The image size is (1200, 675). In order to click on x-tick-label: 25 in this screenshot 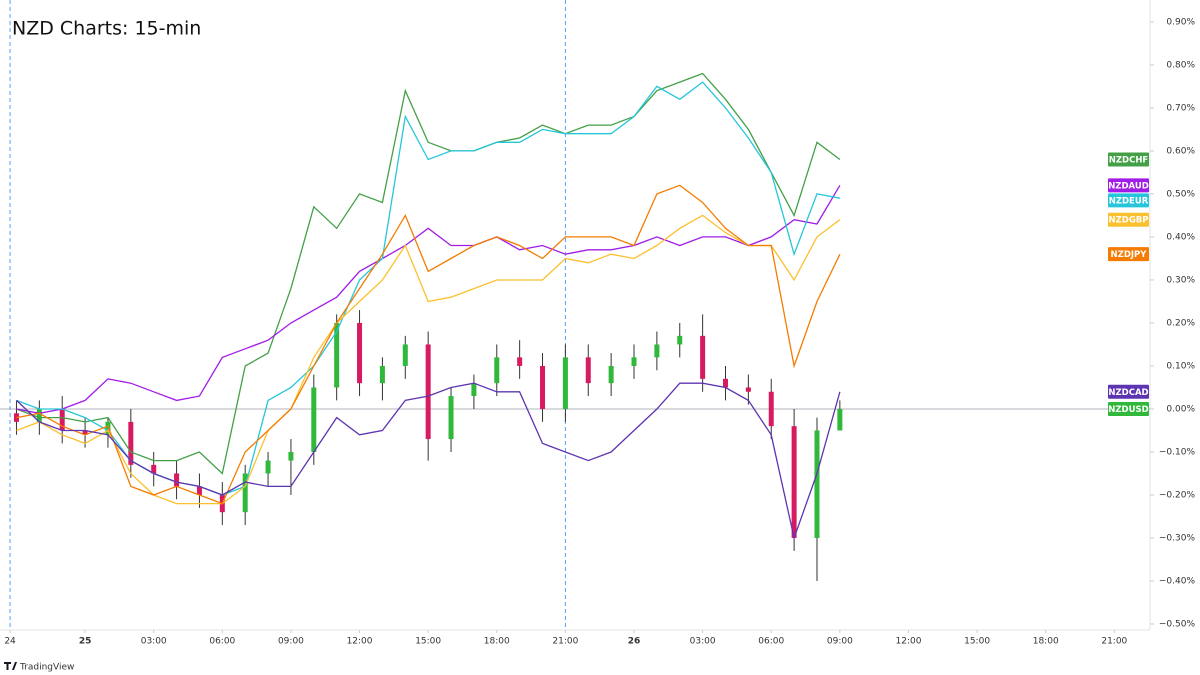, I will do `click(85, 642)`.